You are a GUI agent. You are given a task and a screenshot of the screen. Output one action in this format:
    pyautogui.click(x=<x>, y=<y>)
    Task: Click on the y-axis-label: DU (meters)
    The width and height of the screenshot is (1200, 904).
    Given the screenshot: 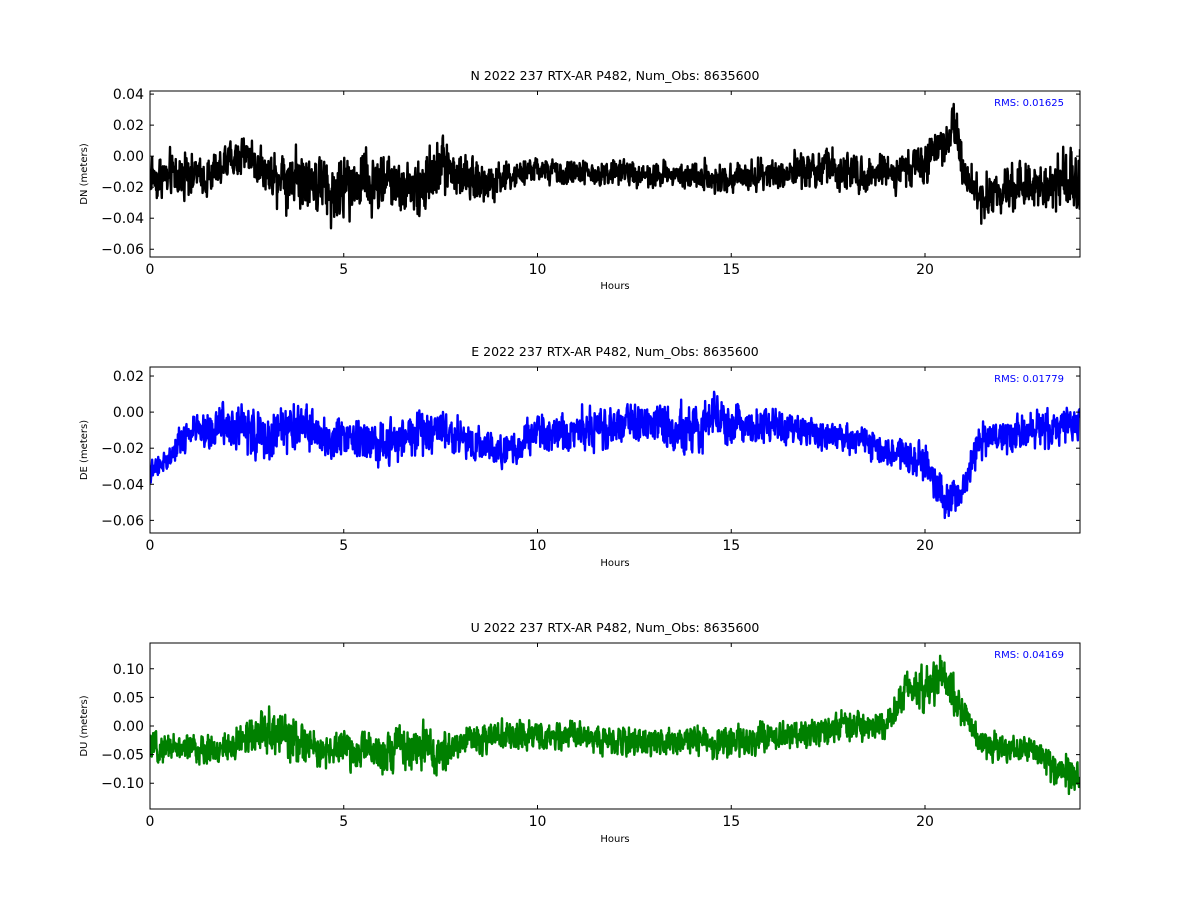 What is the action you would take?
    pyautogui.click(x=84, y=725)
    